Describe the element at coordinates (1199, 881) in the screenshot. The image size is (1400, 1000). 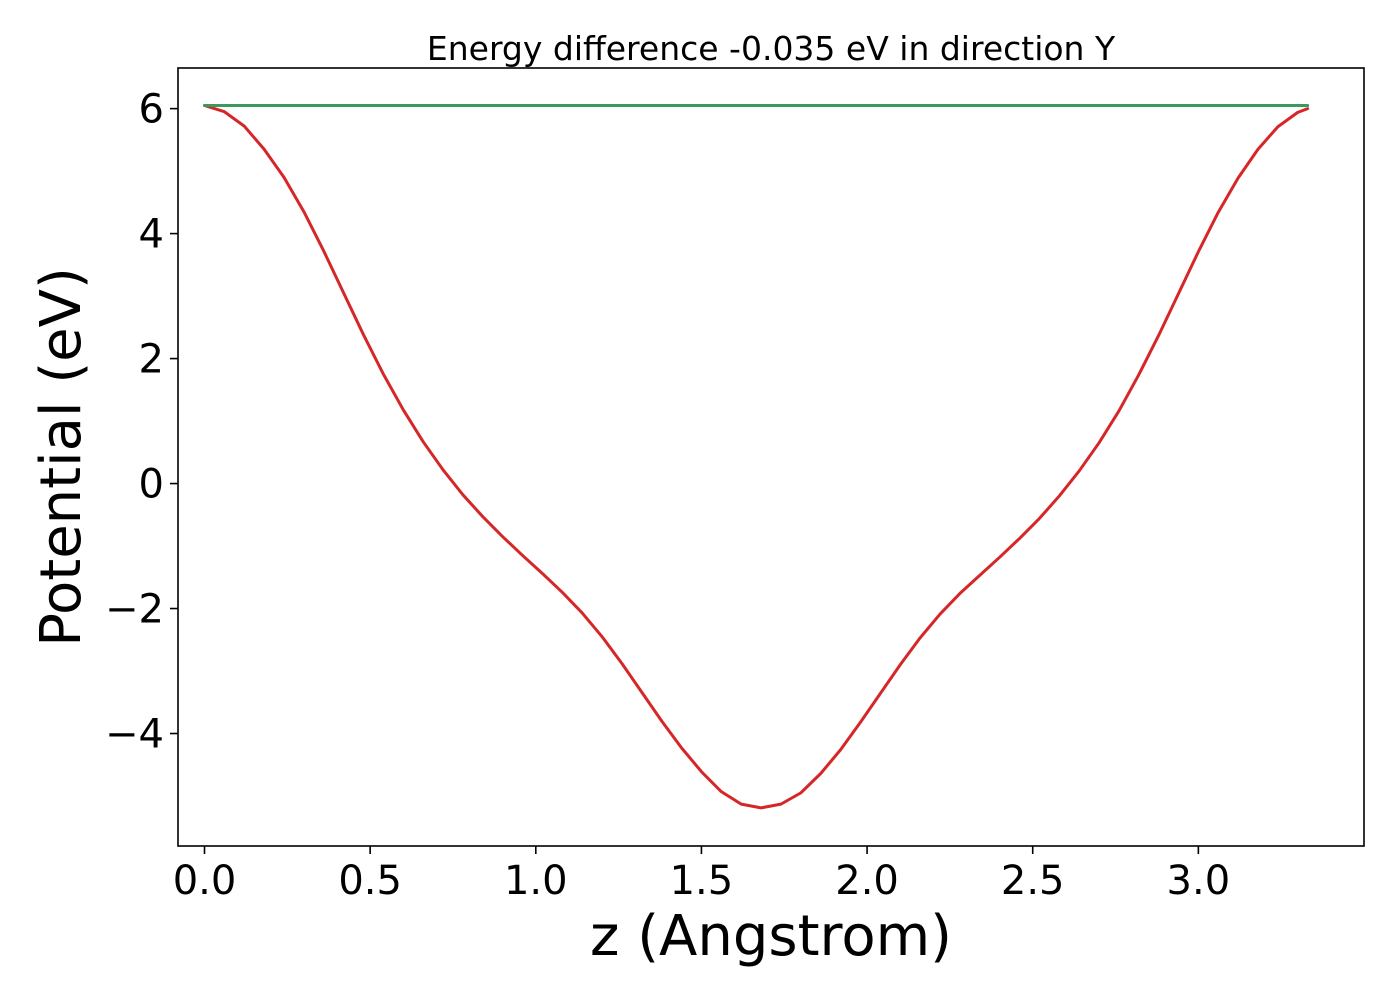
I see `x-tick-label: 3.0` at that location.